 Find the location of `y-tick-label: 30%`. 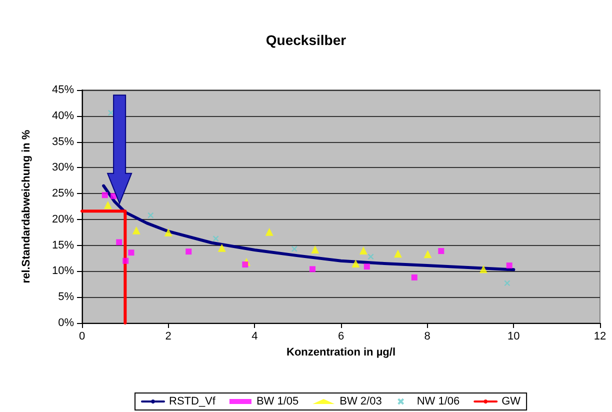

y-tick-label: 30% is located at coordinates (63, 168).